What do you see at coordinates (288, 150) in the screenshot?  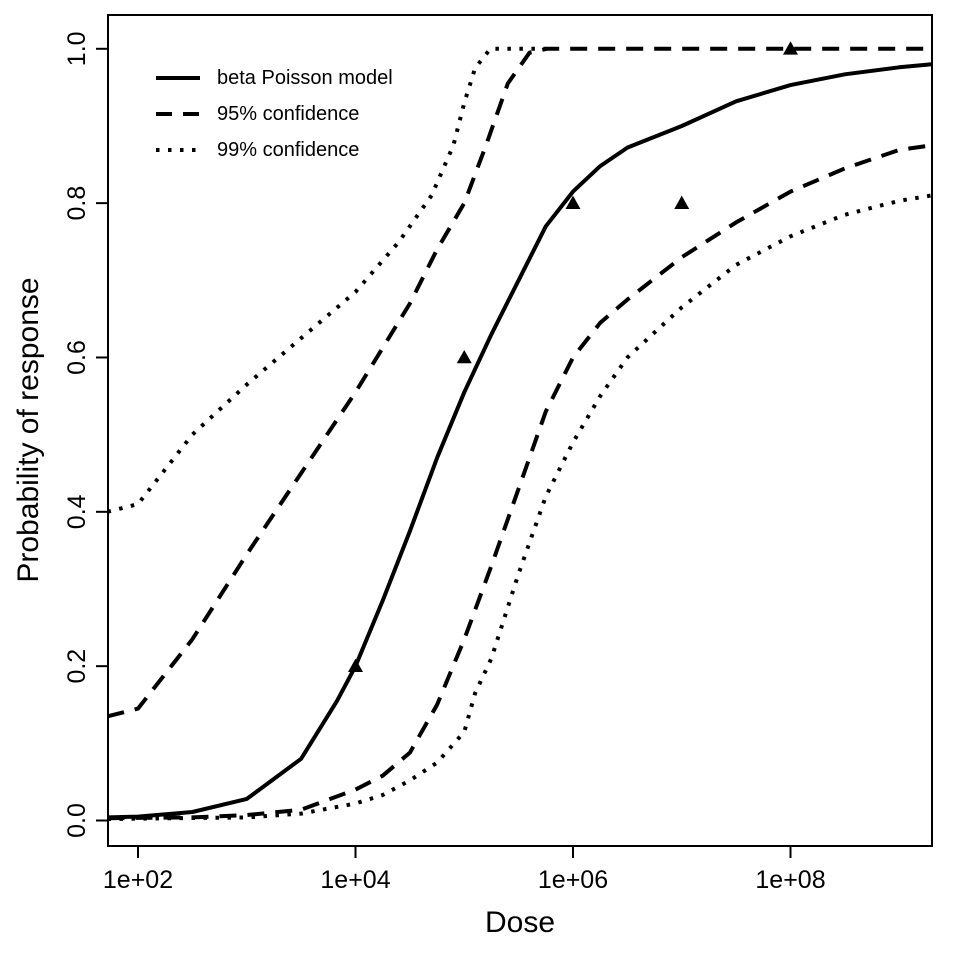 I see `legend-label-99-confidence: 99% confidence` at bounding box center [288, 150].